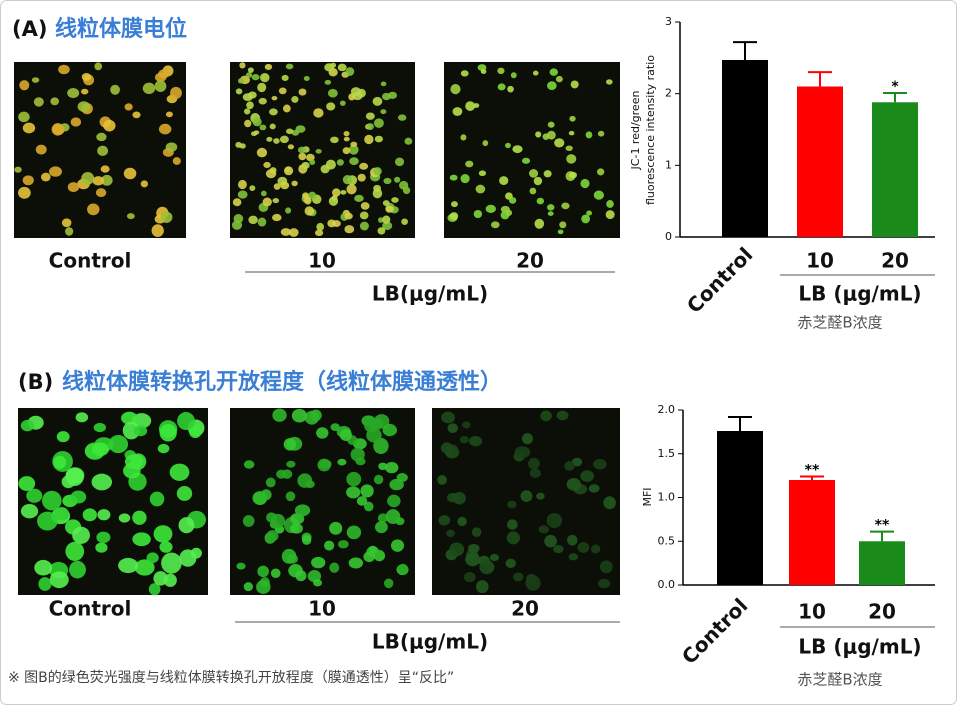  What do you see at coordinates (667, 409) in the screenshot?
I see `y-tick-label: 2.0` at bounding box center [667, 409].